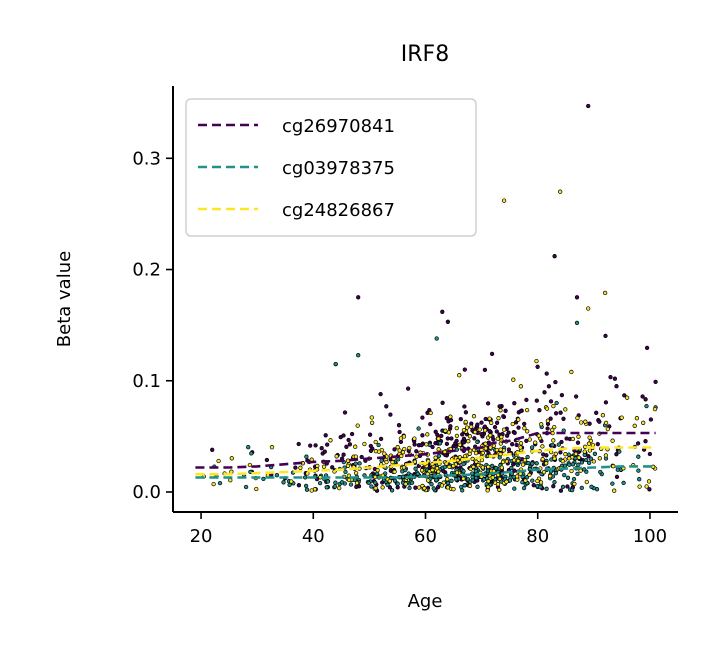  I want to click on trend-lines, so click(425, 455).